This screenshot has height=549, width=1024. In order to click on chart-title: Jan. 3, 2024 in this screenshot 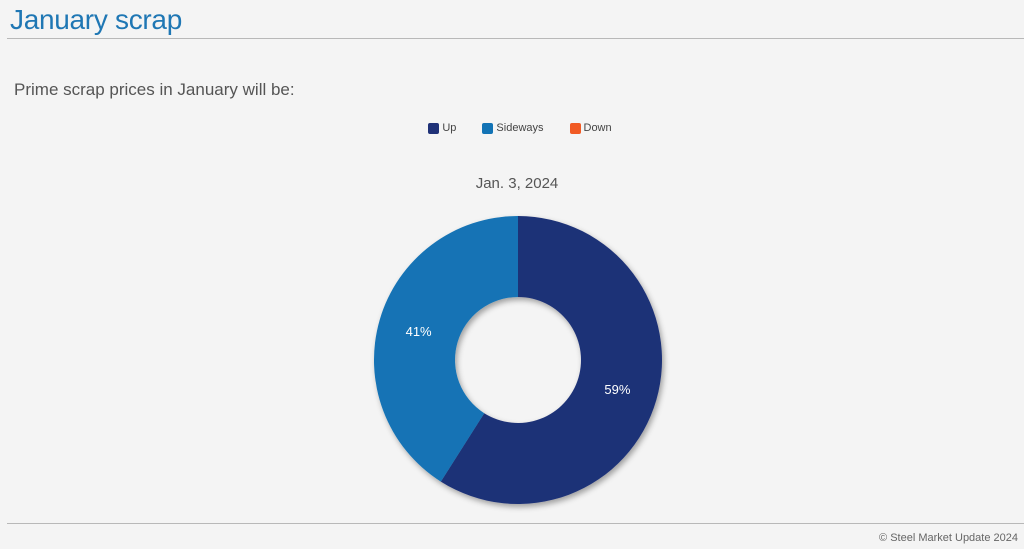, I will do `click(517, 183)`.